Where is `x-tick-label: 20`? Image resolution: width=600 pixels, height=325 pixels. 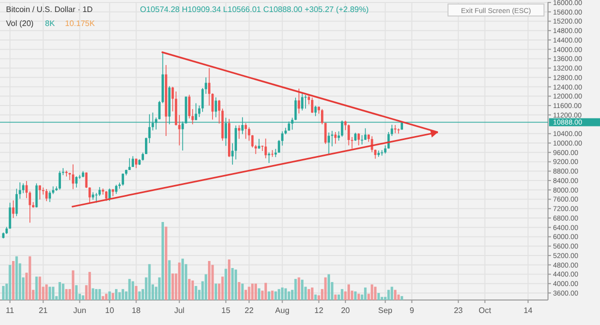 x-tick-label: 20 is located at coordinates (345, 310).